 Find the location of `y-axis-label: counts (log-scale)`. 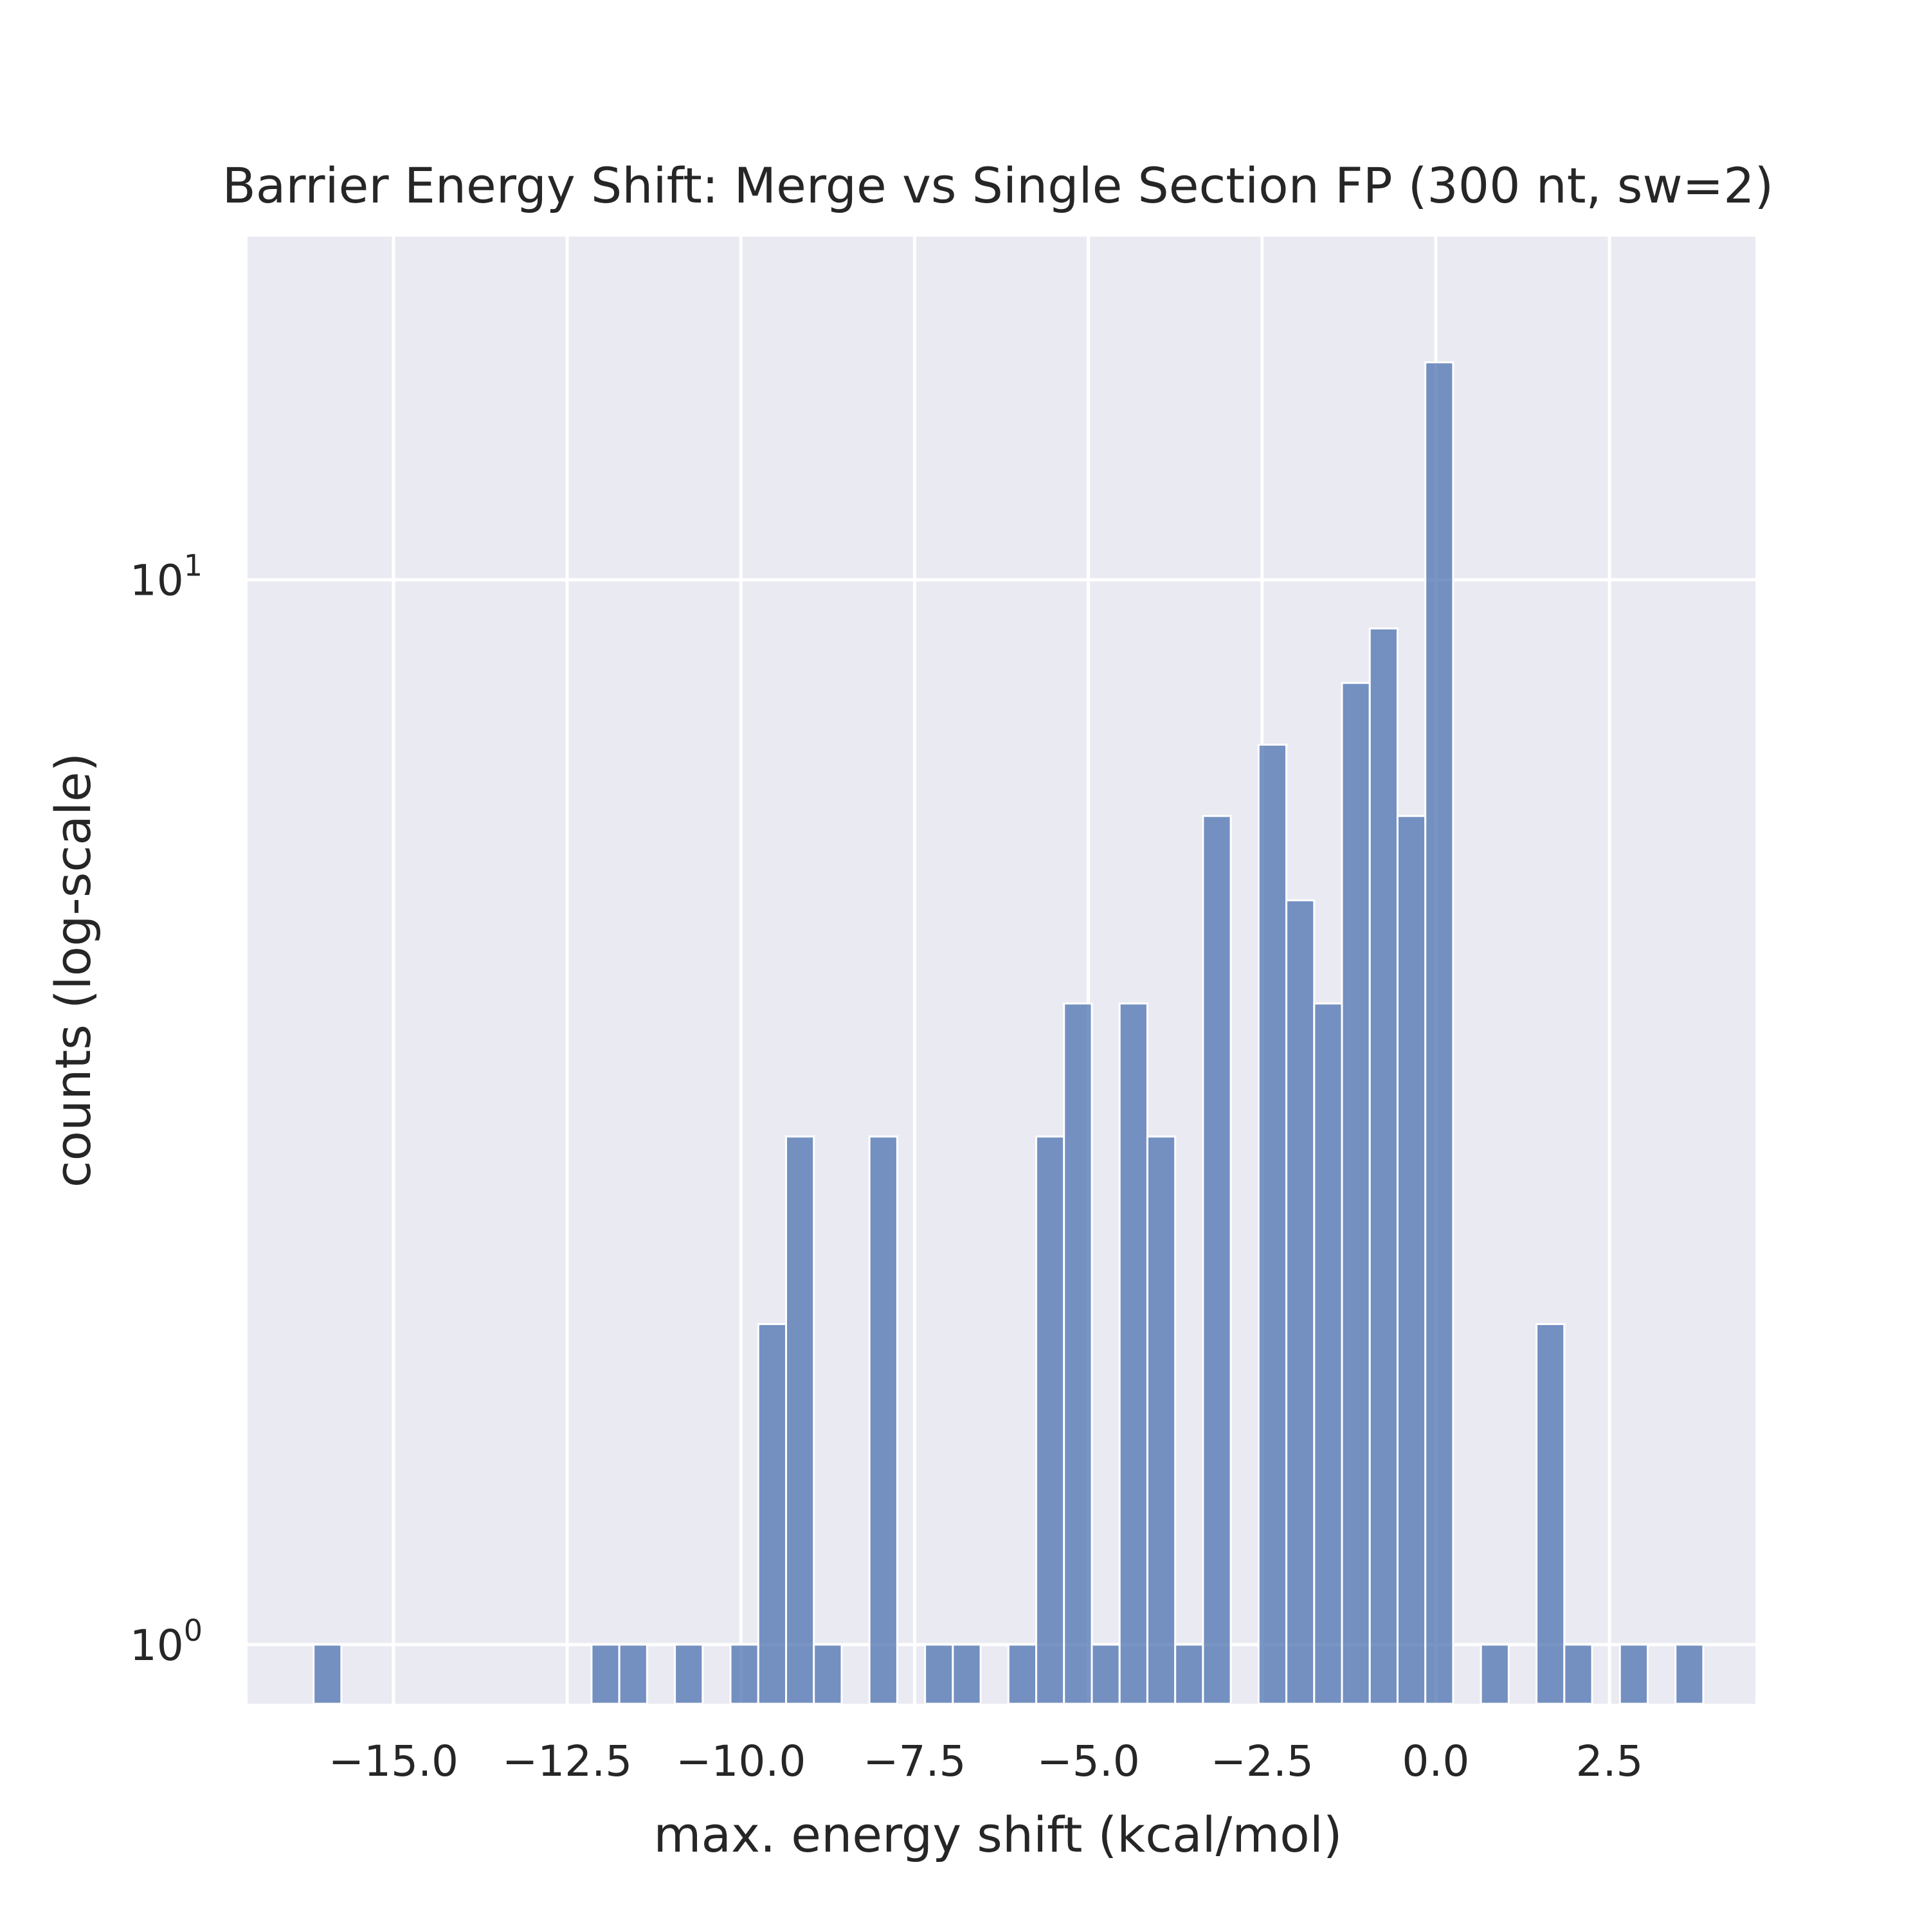

y-axis-label: counts (log-scale) is located at coordinates (73, 970).